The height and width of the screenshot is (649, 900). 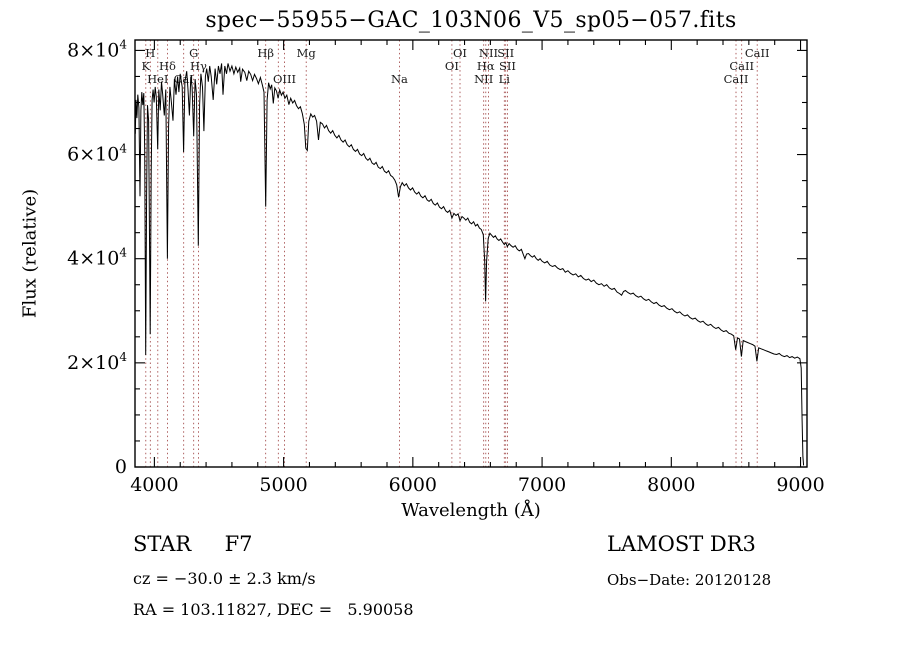 What do you see at coordinates (146, 66) in the screenshot?
I see `spectral-line-label: K` at bounding box center [146, 66].